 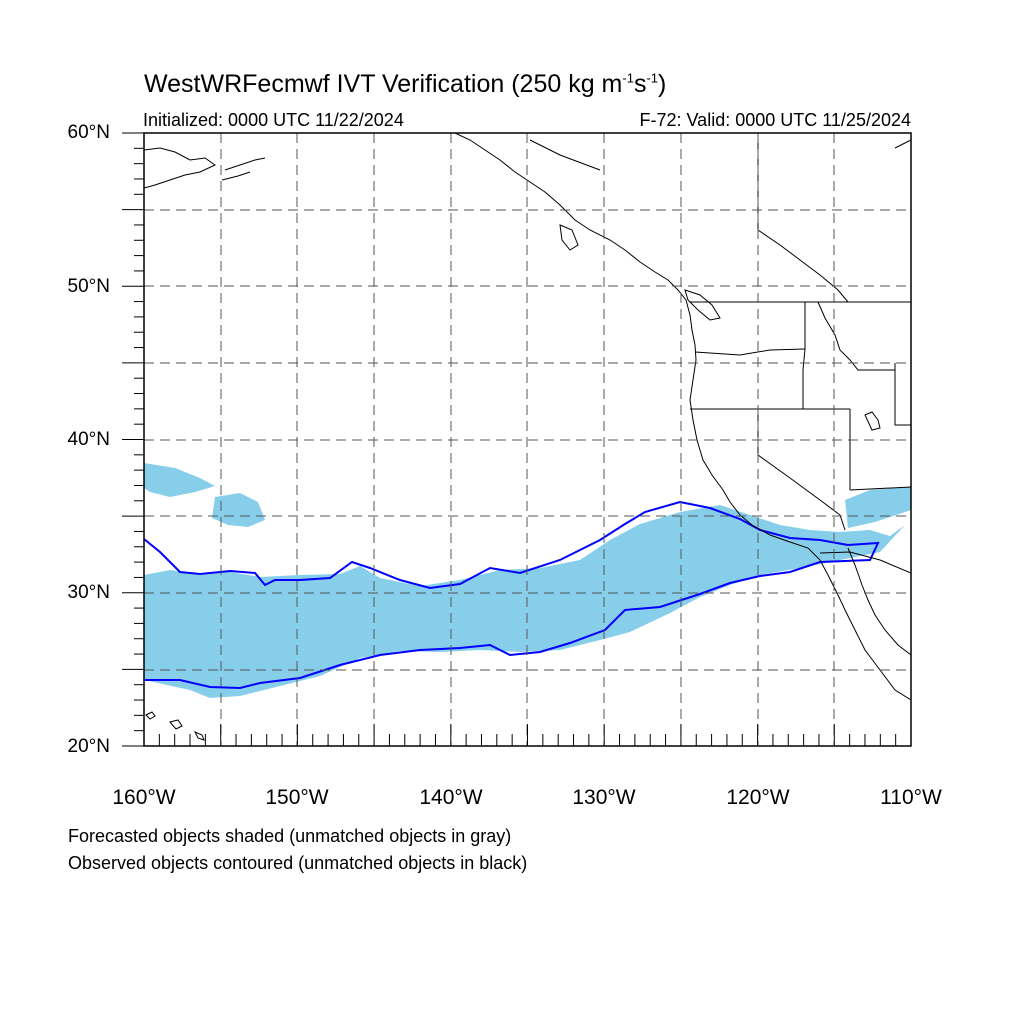 I want to click on vancouver-island, so click(x=702, y=305).